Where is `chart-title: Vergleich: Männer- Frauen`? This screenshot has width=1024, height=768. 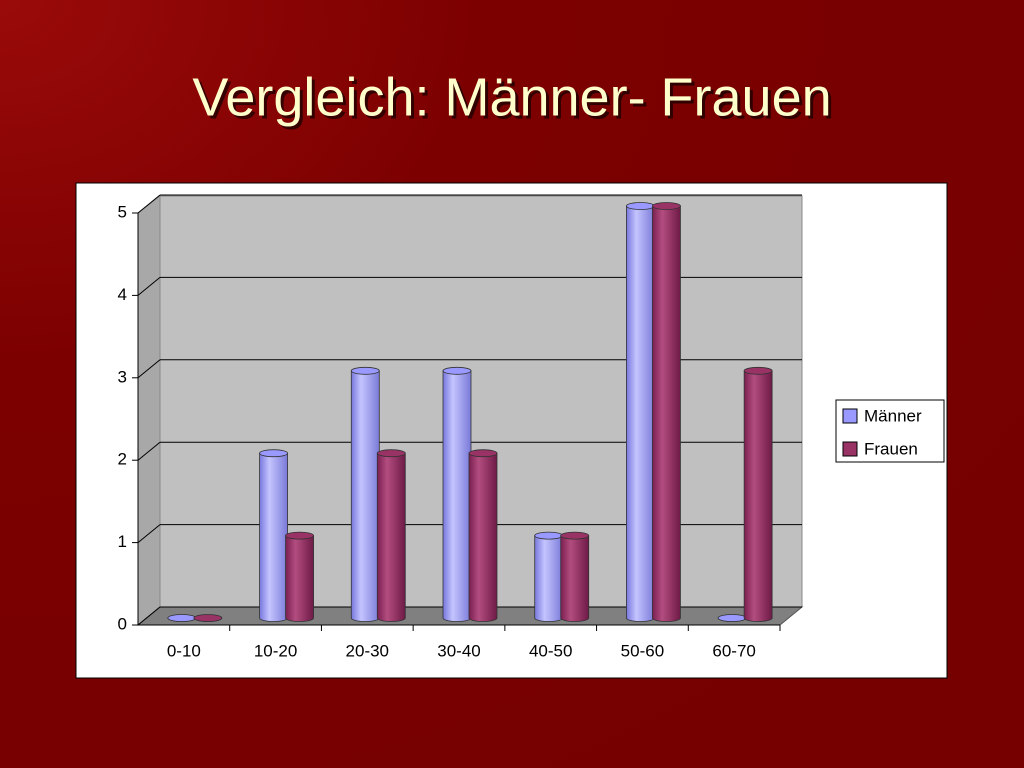 chart-title: Vergleich: Männer- Frauen is located at coordinates (511, 97).